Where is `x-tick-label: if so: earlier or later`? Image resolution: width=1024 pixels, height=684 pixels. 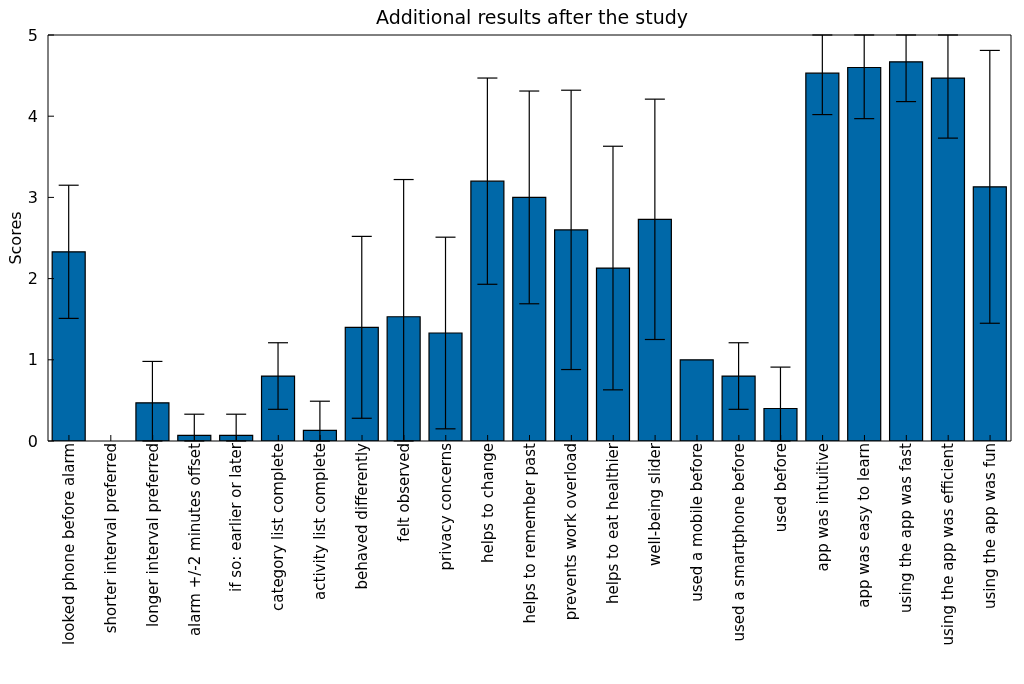
x-tick-label: if so: earlier or later is located at coordinates (236, 517).